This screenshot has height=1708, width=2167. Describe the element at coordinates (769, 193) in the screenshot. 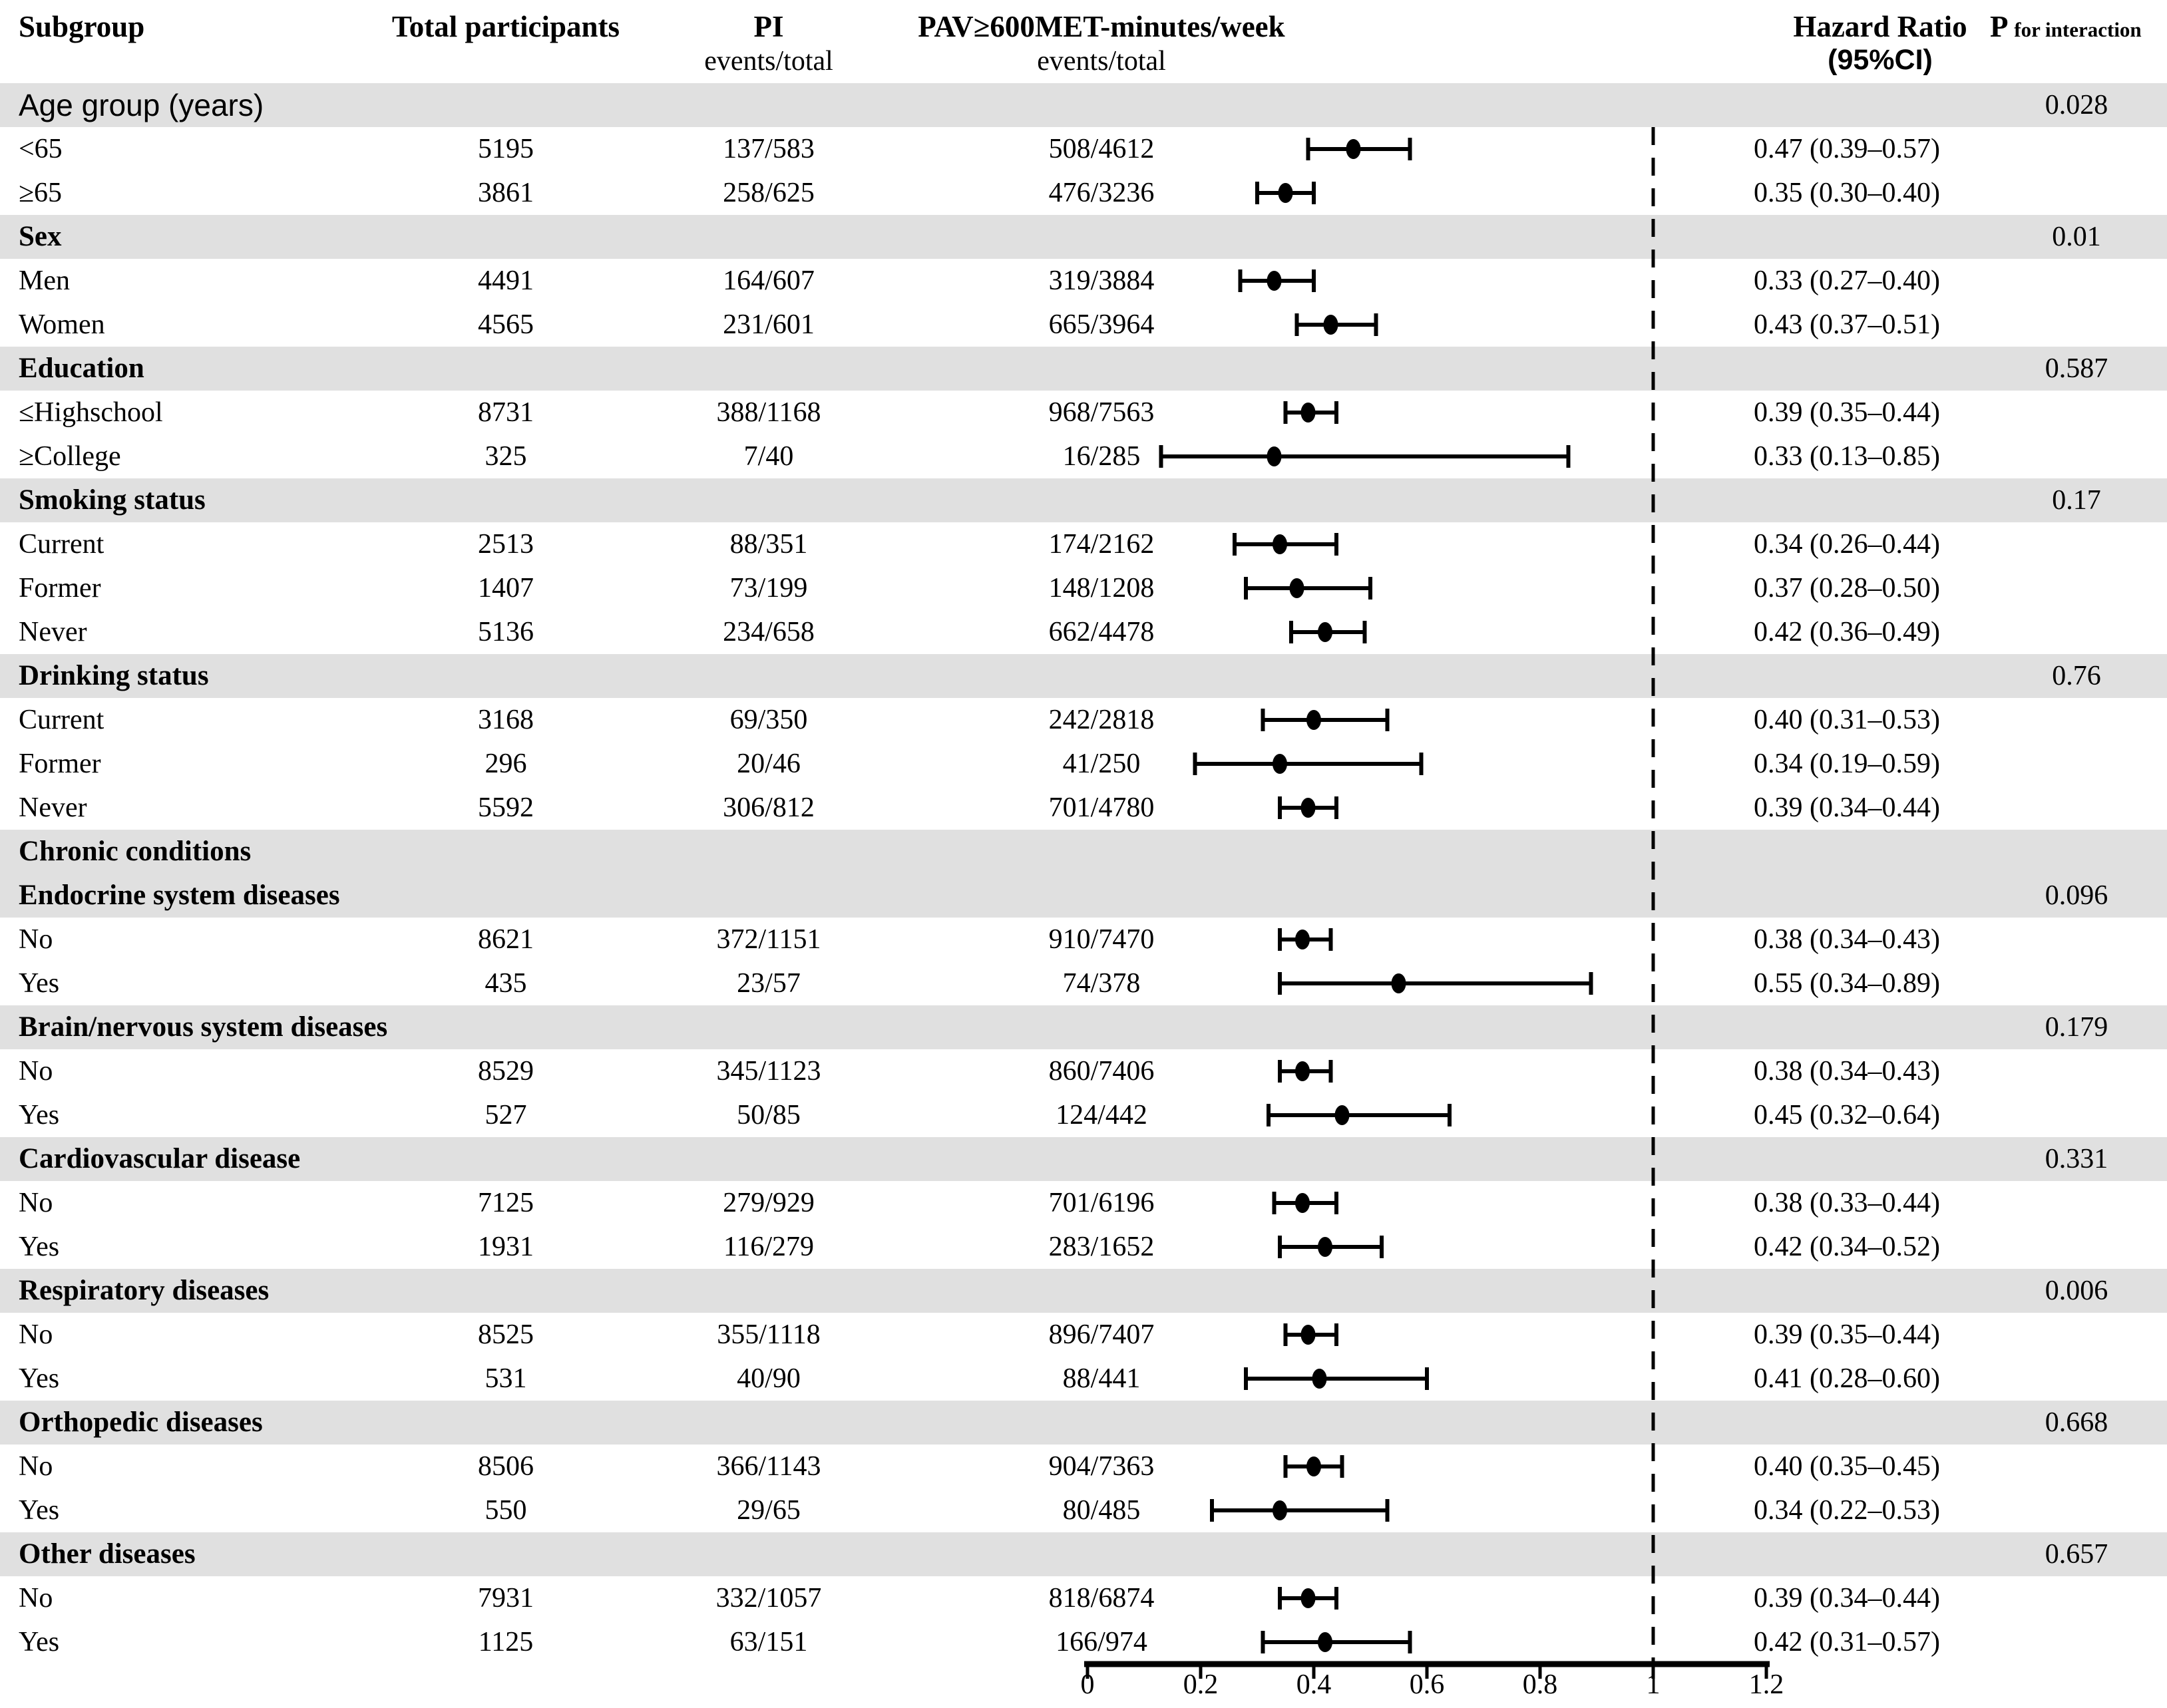

I see `pi-events-total-value: 258/625` at that location.